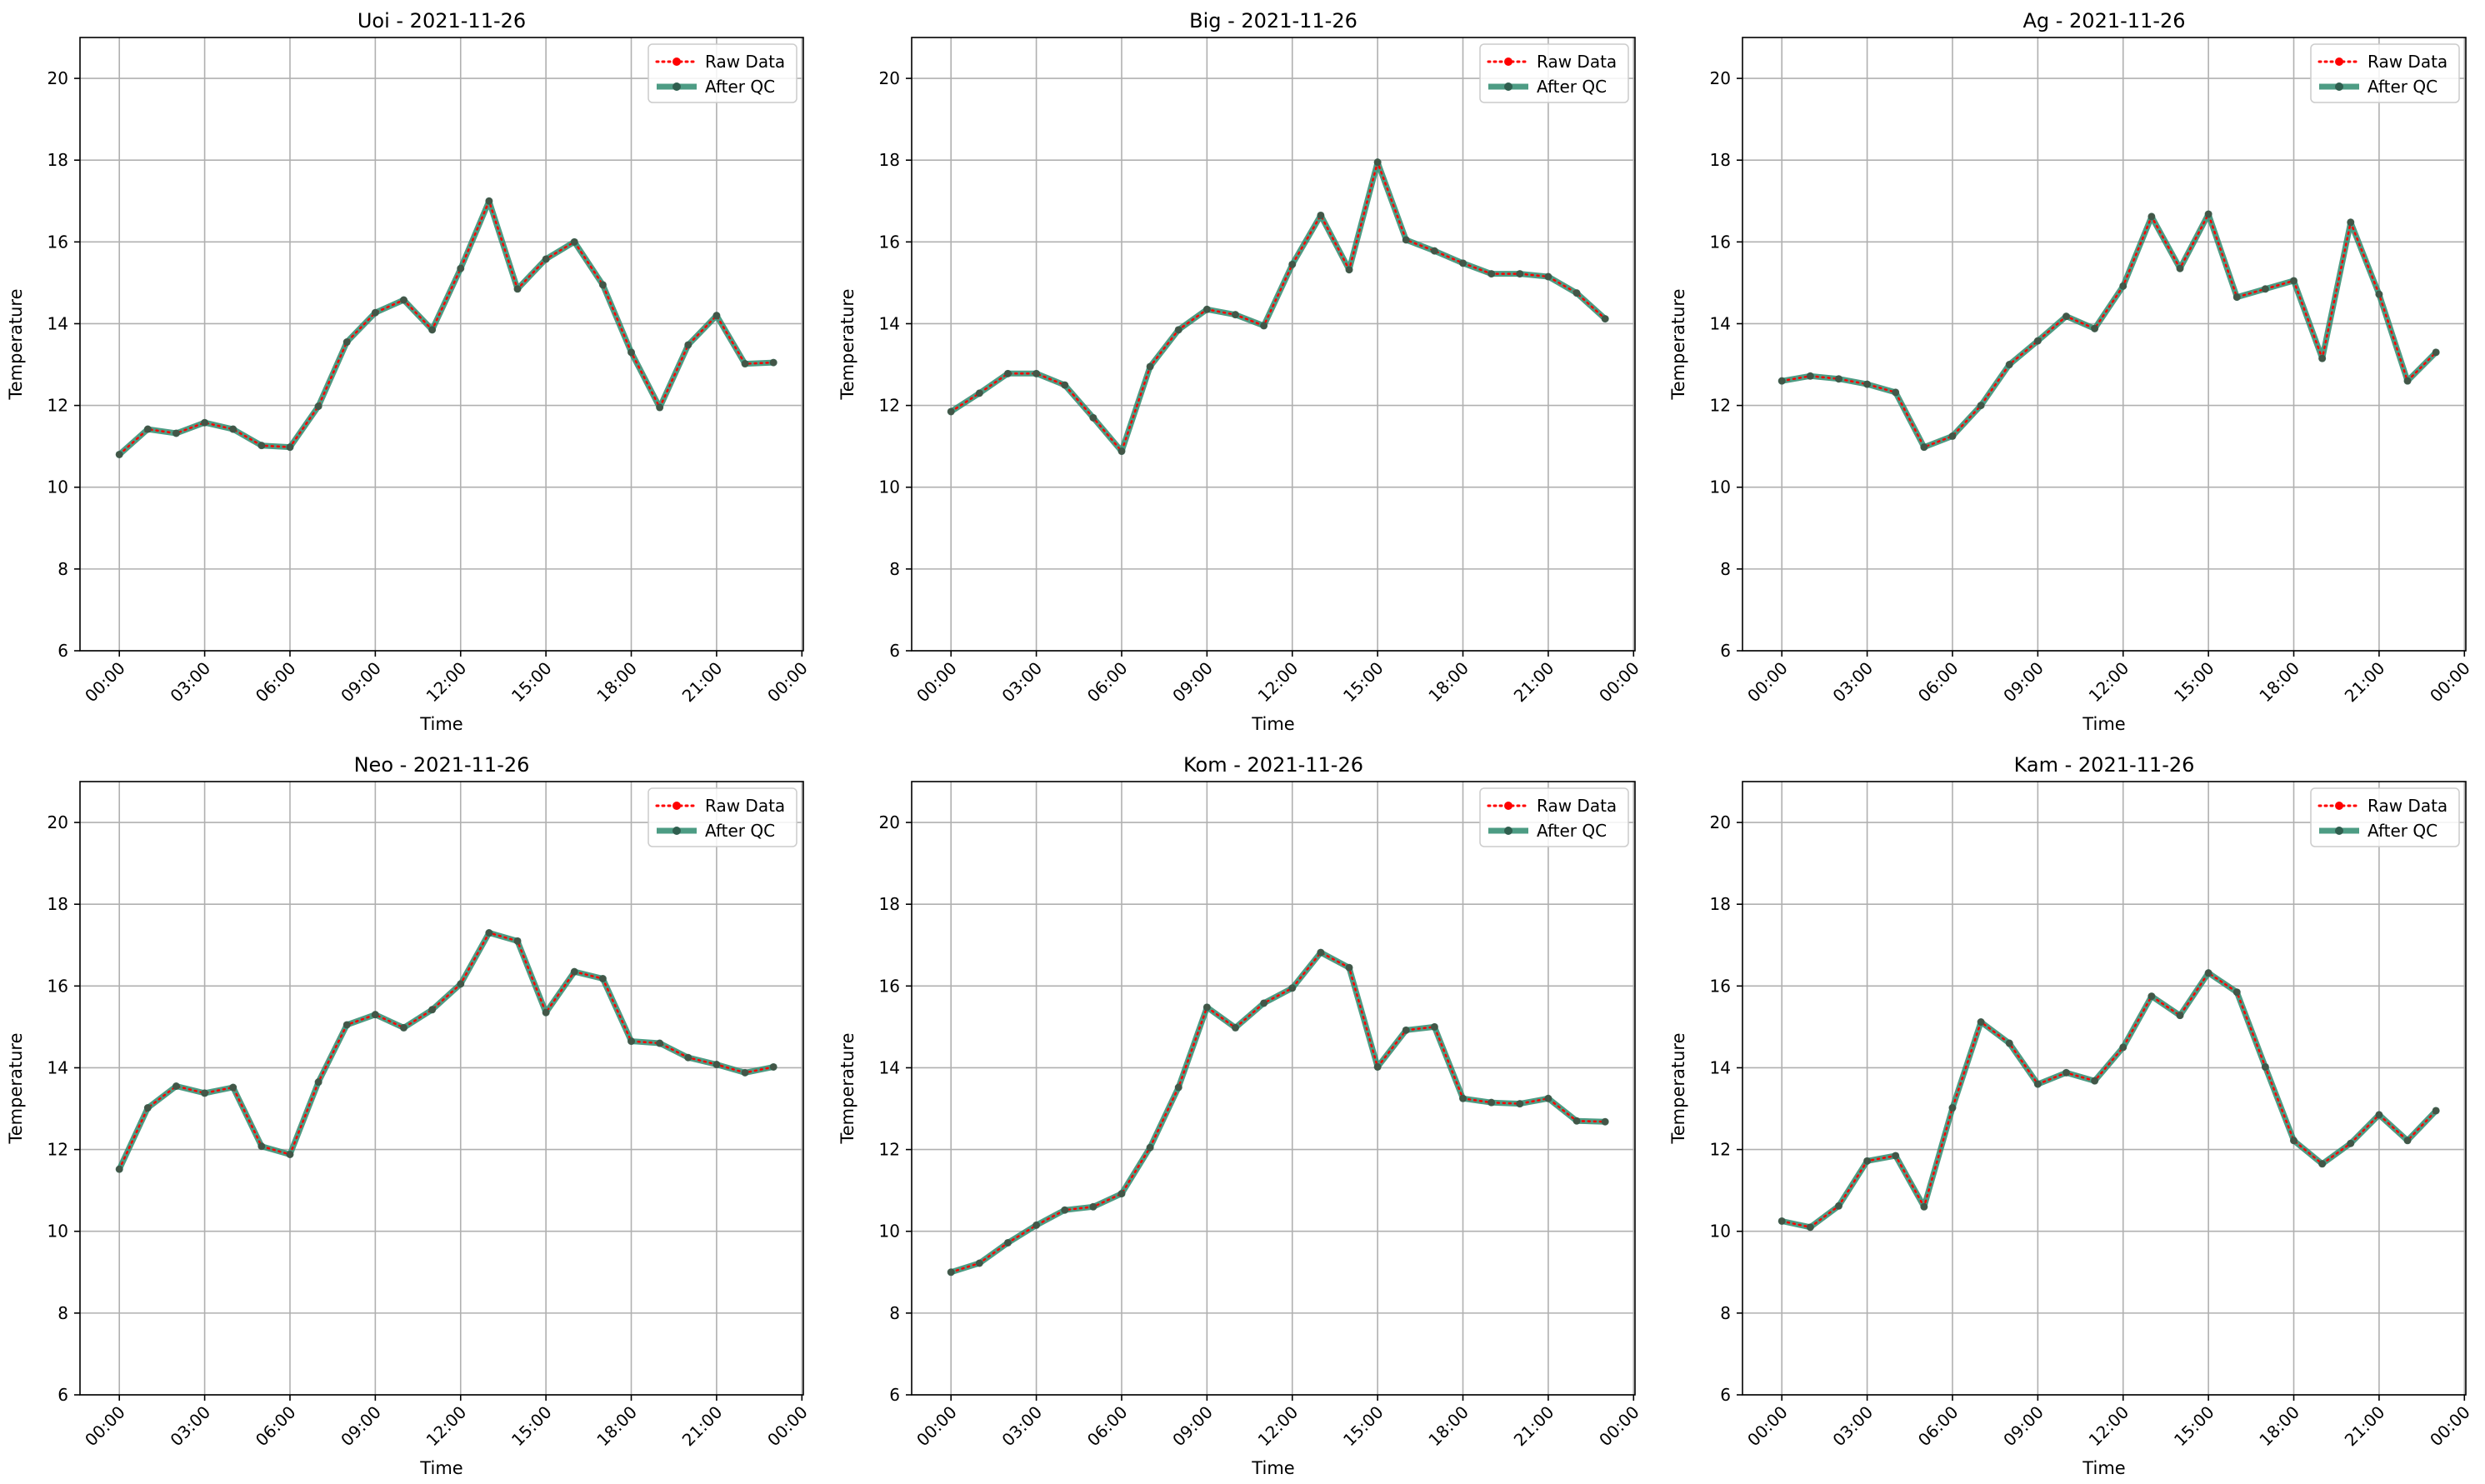  I want to click on y-tick-label: 10, so click(58, 1232).